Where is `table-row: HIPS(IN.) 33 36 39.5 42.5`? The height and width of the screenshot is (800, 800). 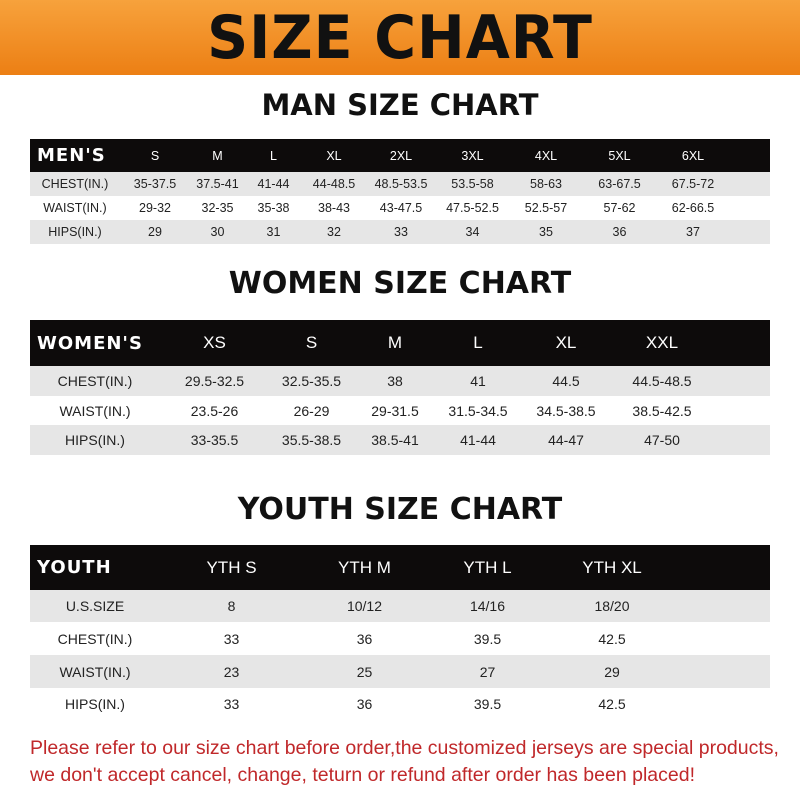
table-row: HIPS(IN.) 33 36 39.5 42.5 is located at coordinates (400, 704).